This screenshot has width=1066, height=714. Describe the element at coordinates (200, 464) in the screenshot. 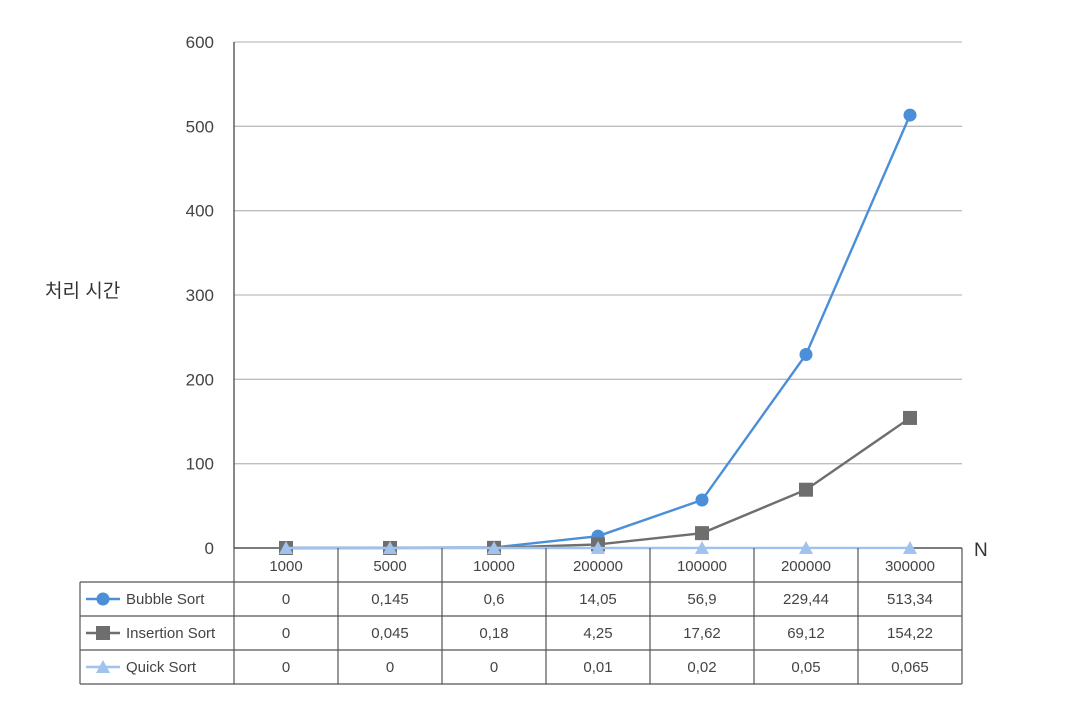

I see `y-tick-label-100: 100` at that location.